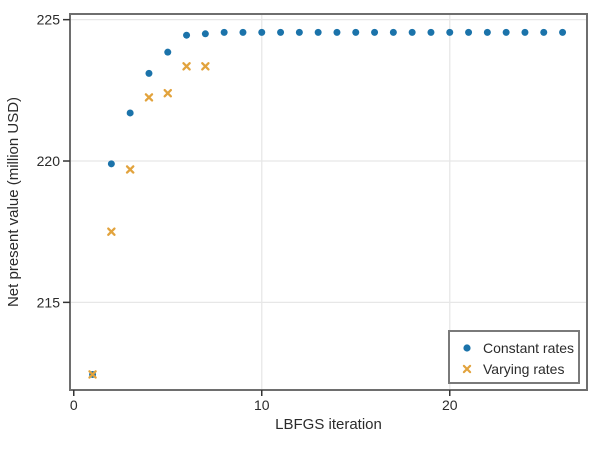  I want to click on legend-label-varying-rates: Varying rates, so click(523, 369).